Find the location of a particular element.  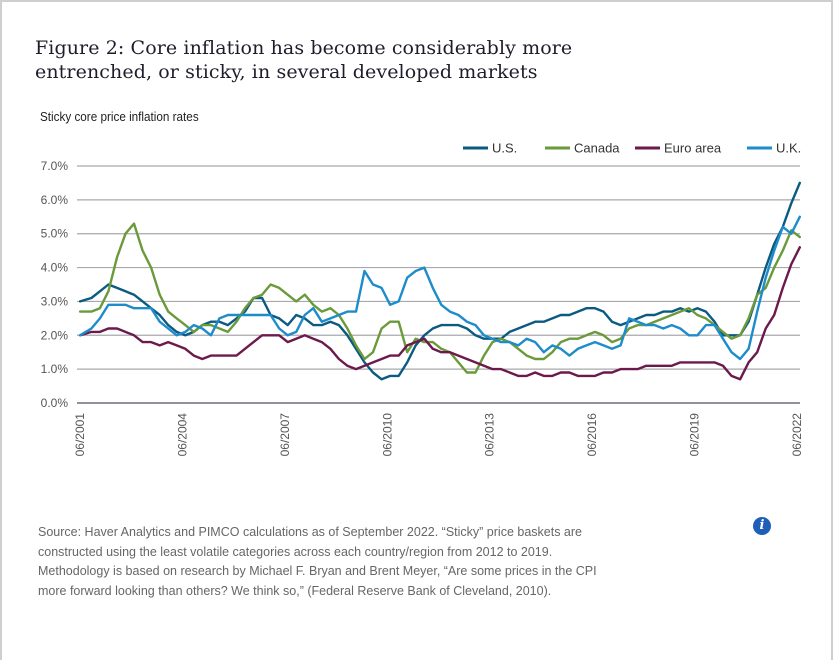

x-tick-label: 06/2022 is located at coordinates (797, 435).